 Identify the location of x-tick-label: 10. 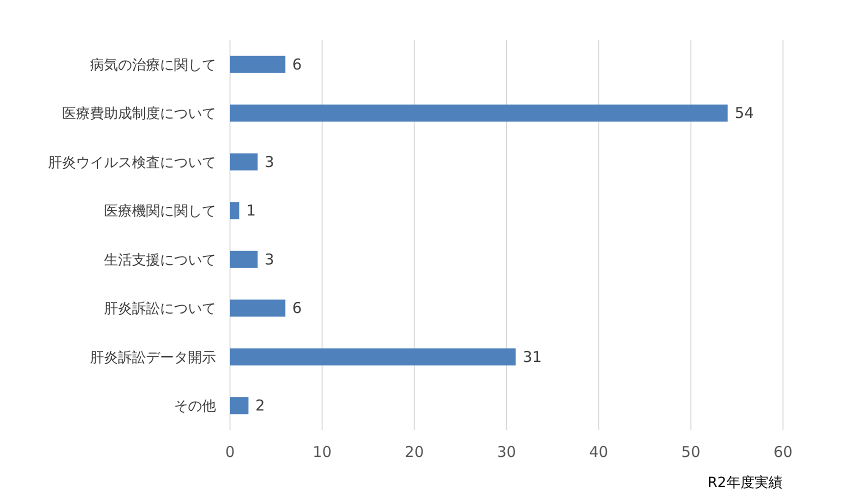
(322, 452).